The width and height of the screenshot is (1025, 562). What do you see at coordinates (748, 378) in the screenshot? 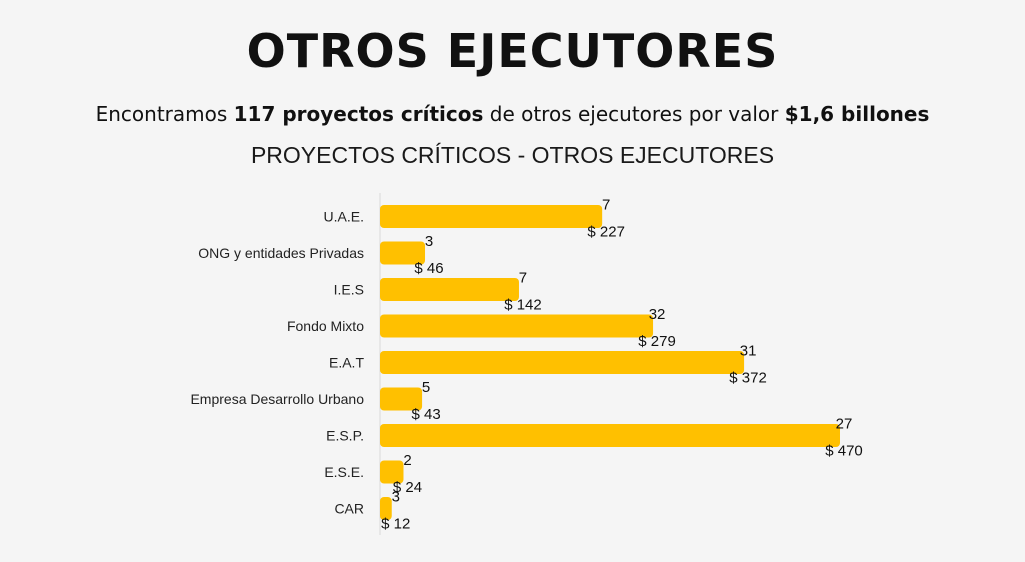
I see `value-label: $ 372` at bounding box center [748, 378].